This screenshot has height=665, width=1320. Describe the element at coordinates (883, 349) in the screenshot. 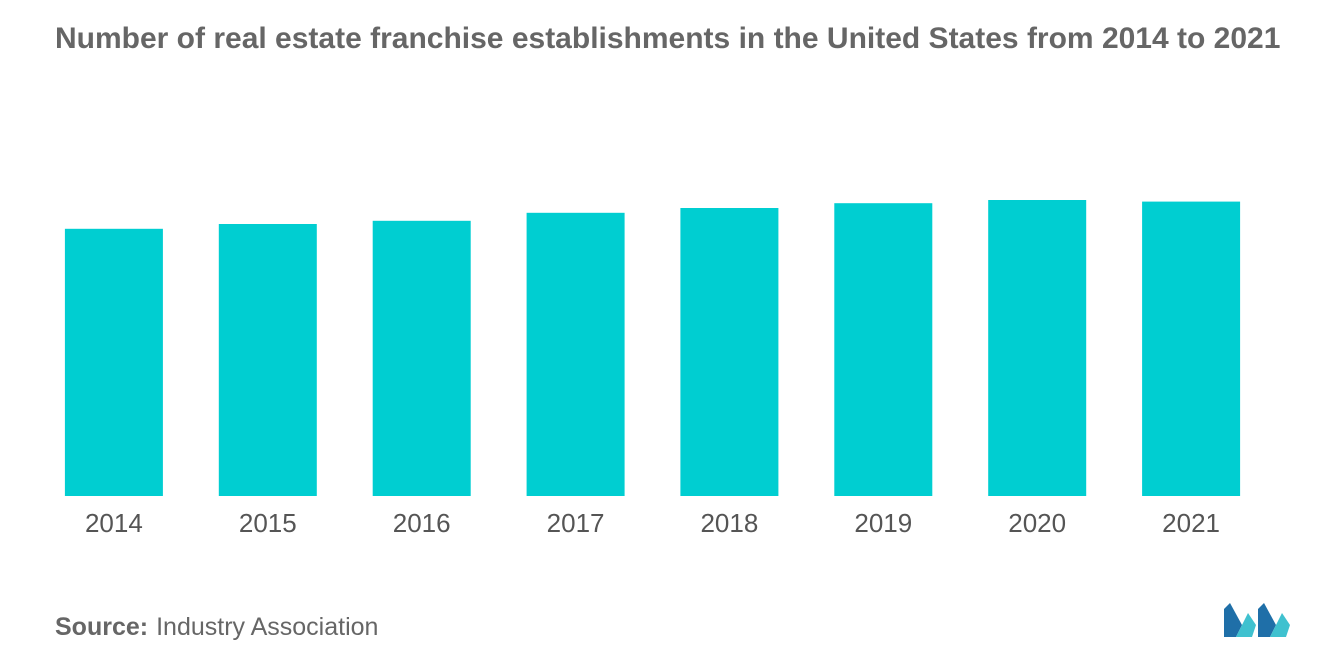

I see `bar-2019` at that location.